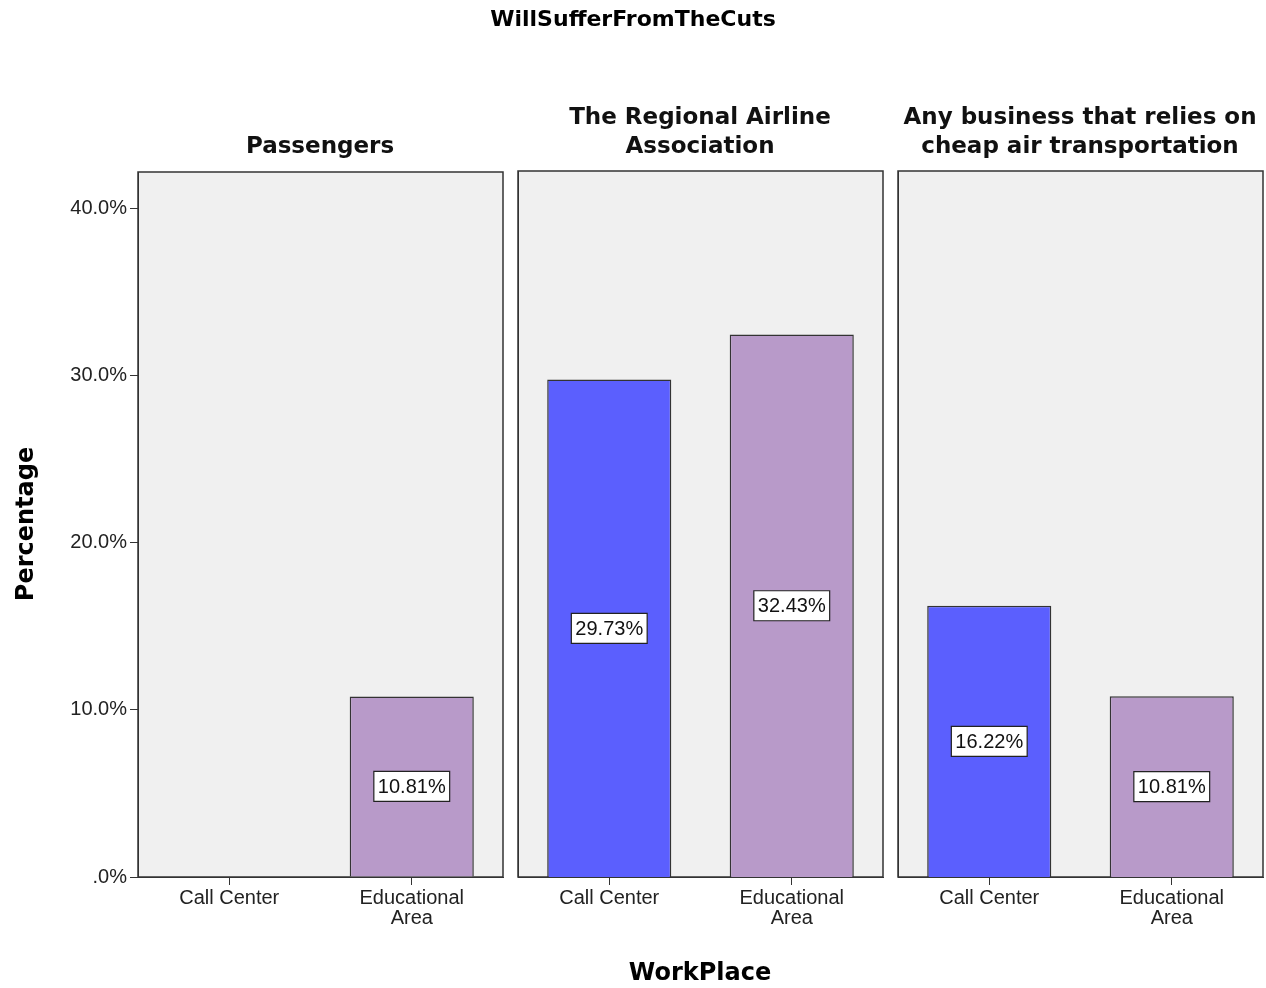 This screenshot has height=988, width=1266. Describe the element at coordinates (25, 524) in the screenshot. I see `y-axis-title: Percentage` at that location.